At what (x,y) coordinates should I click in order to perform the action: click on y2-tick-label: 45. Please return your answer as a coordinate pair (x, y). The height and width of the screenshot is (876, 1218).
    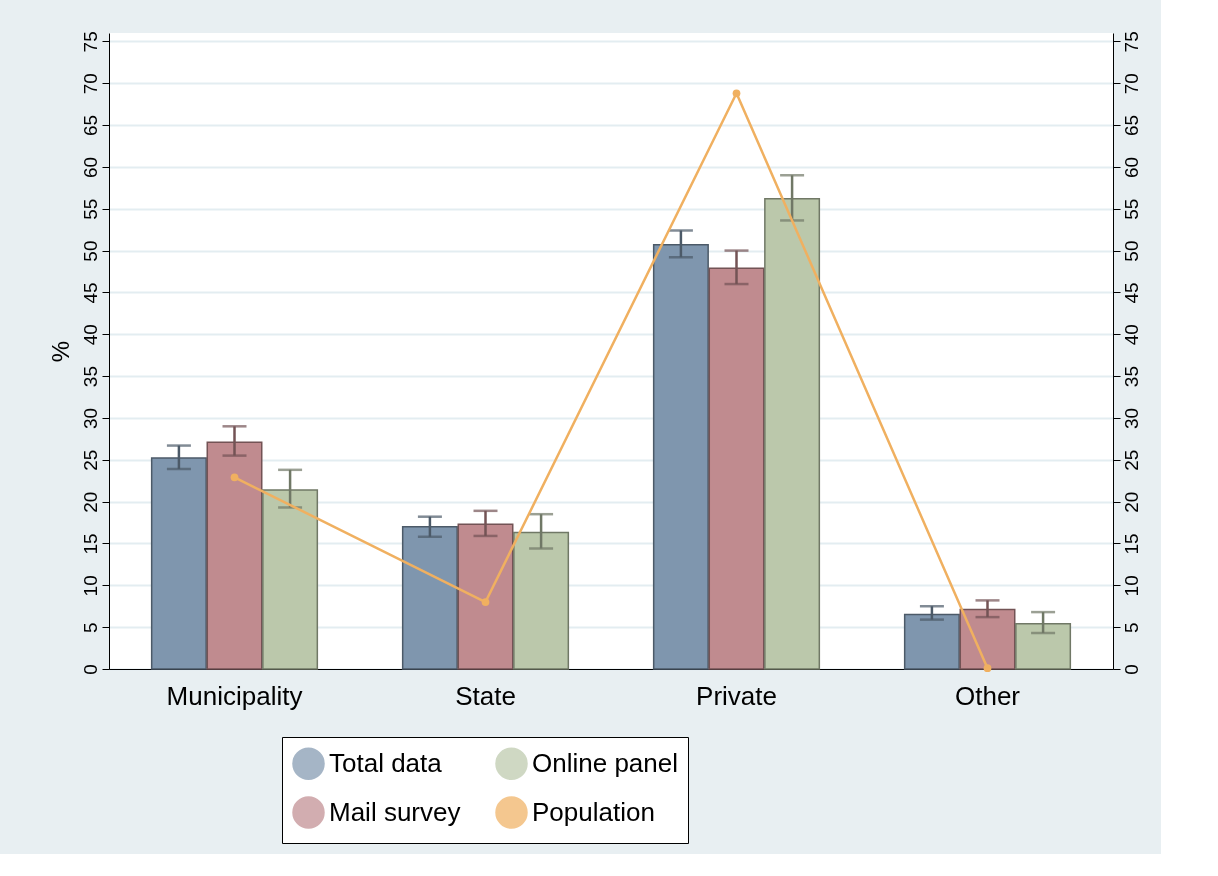
    Looking at the image, I should click on (1131, 293).